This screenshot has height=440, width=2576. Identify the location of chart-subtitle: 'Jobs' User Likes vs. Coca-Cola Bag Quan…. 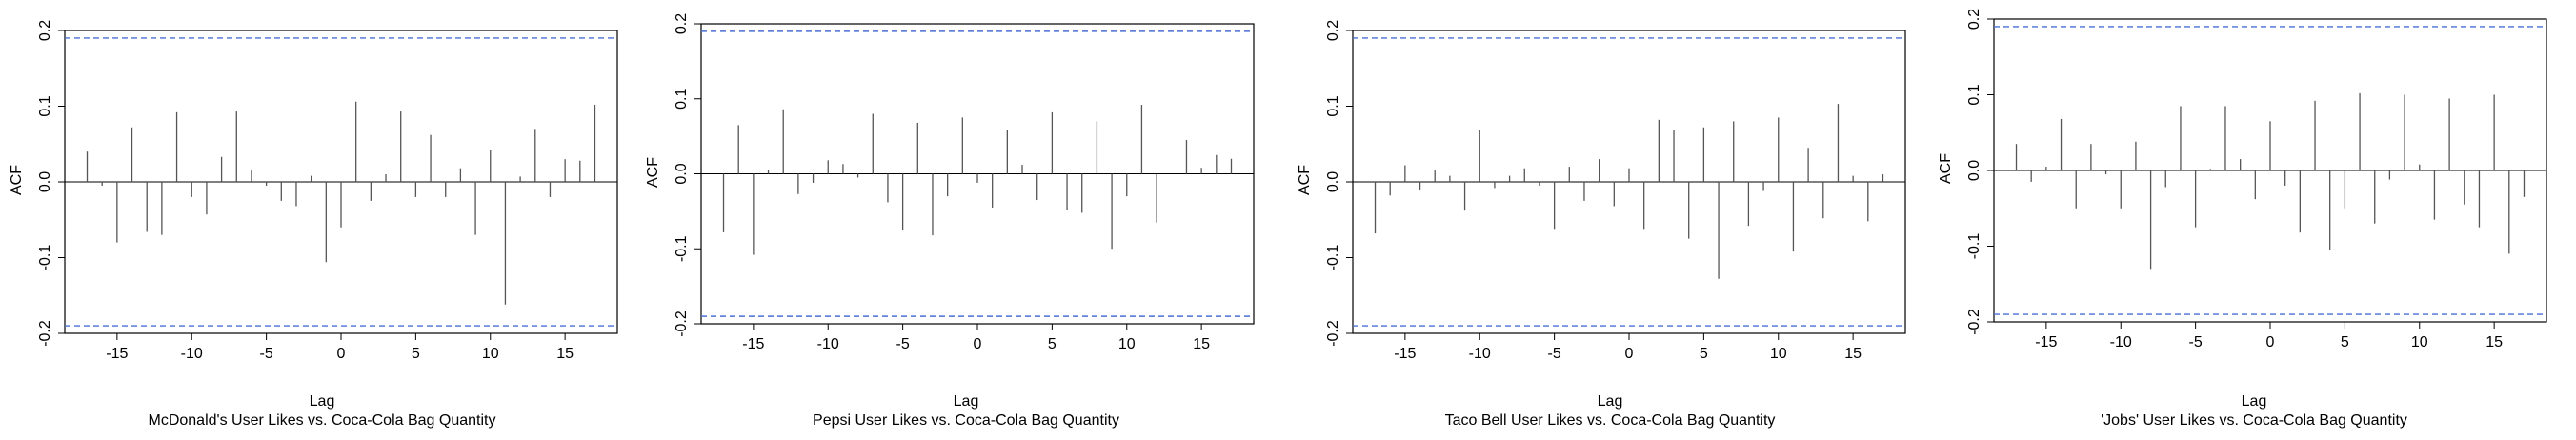
(2254, 420).